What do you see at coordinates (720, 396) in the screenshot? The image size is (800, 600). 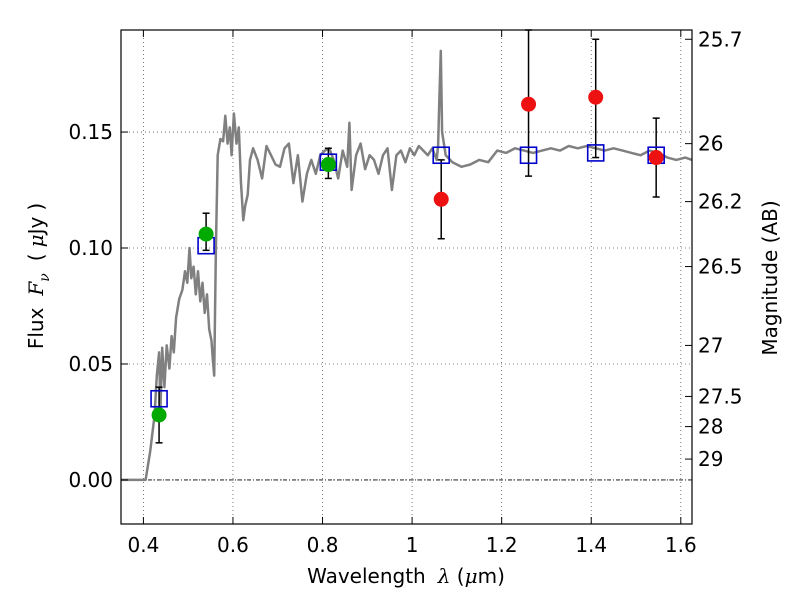 I see `magnitude-tick-label: 27.5` at bounding box center [720, 396].